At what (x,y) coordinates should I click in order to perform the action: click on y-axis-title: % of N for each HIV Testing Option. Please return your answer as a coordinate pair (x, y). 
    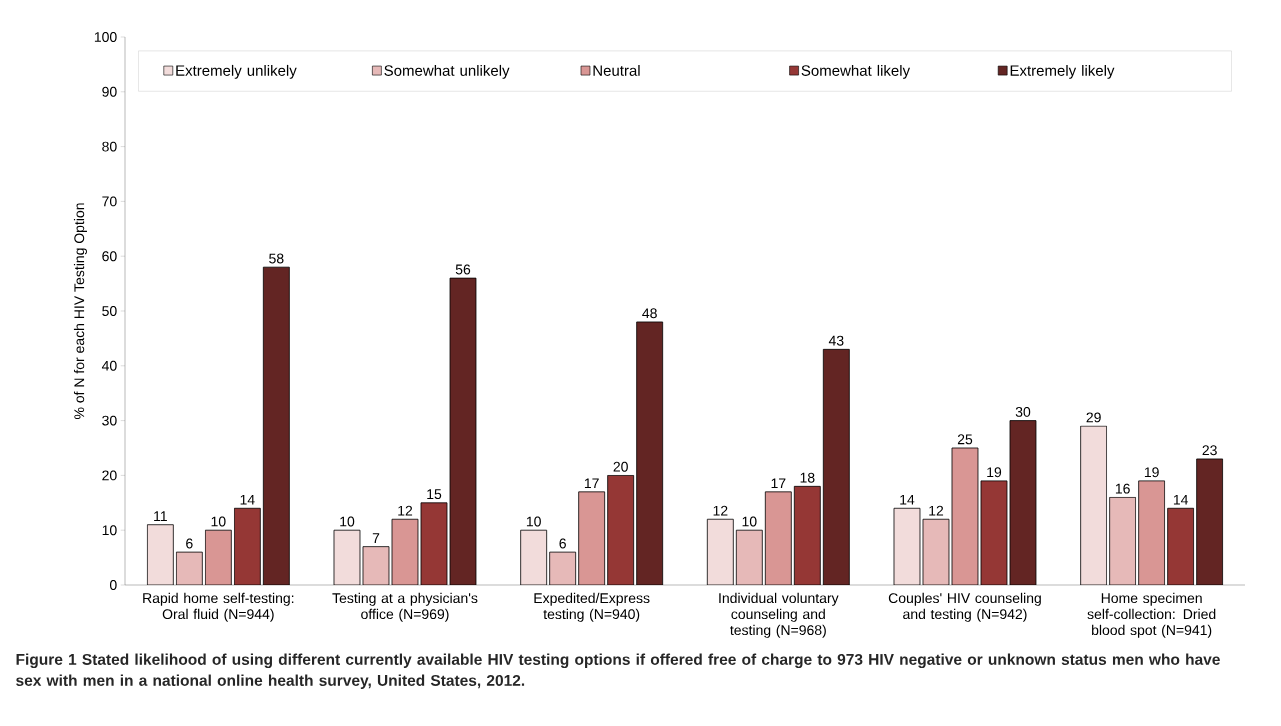
    Looking at the image, I should click on (80, 311).